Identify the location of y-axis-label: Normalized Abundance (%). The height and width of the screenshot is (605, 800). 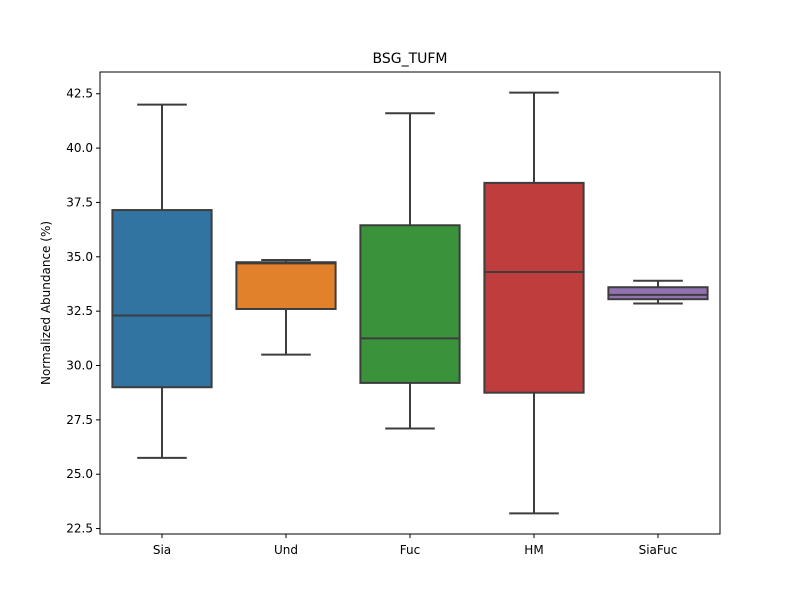
(46, 303).